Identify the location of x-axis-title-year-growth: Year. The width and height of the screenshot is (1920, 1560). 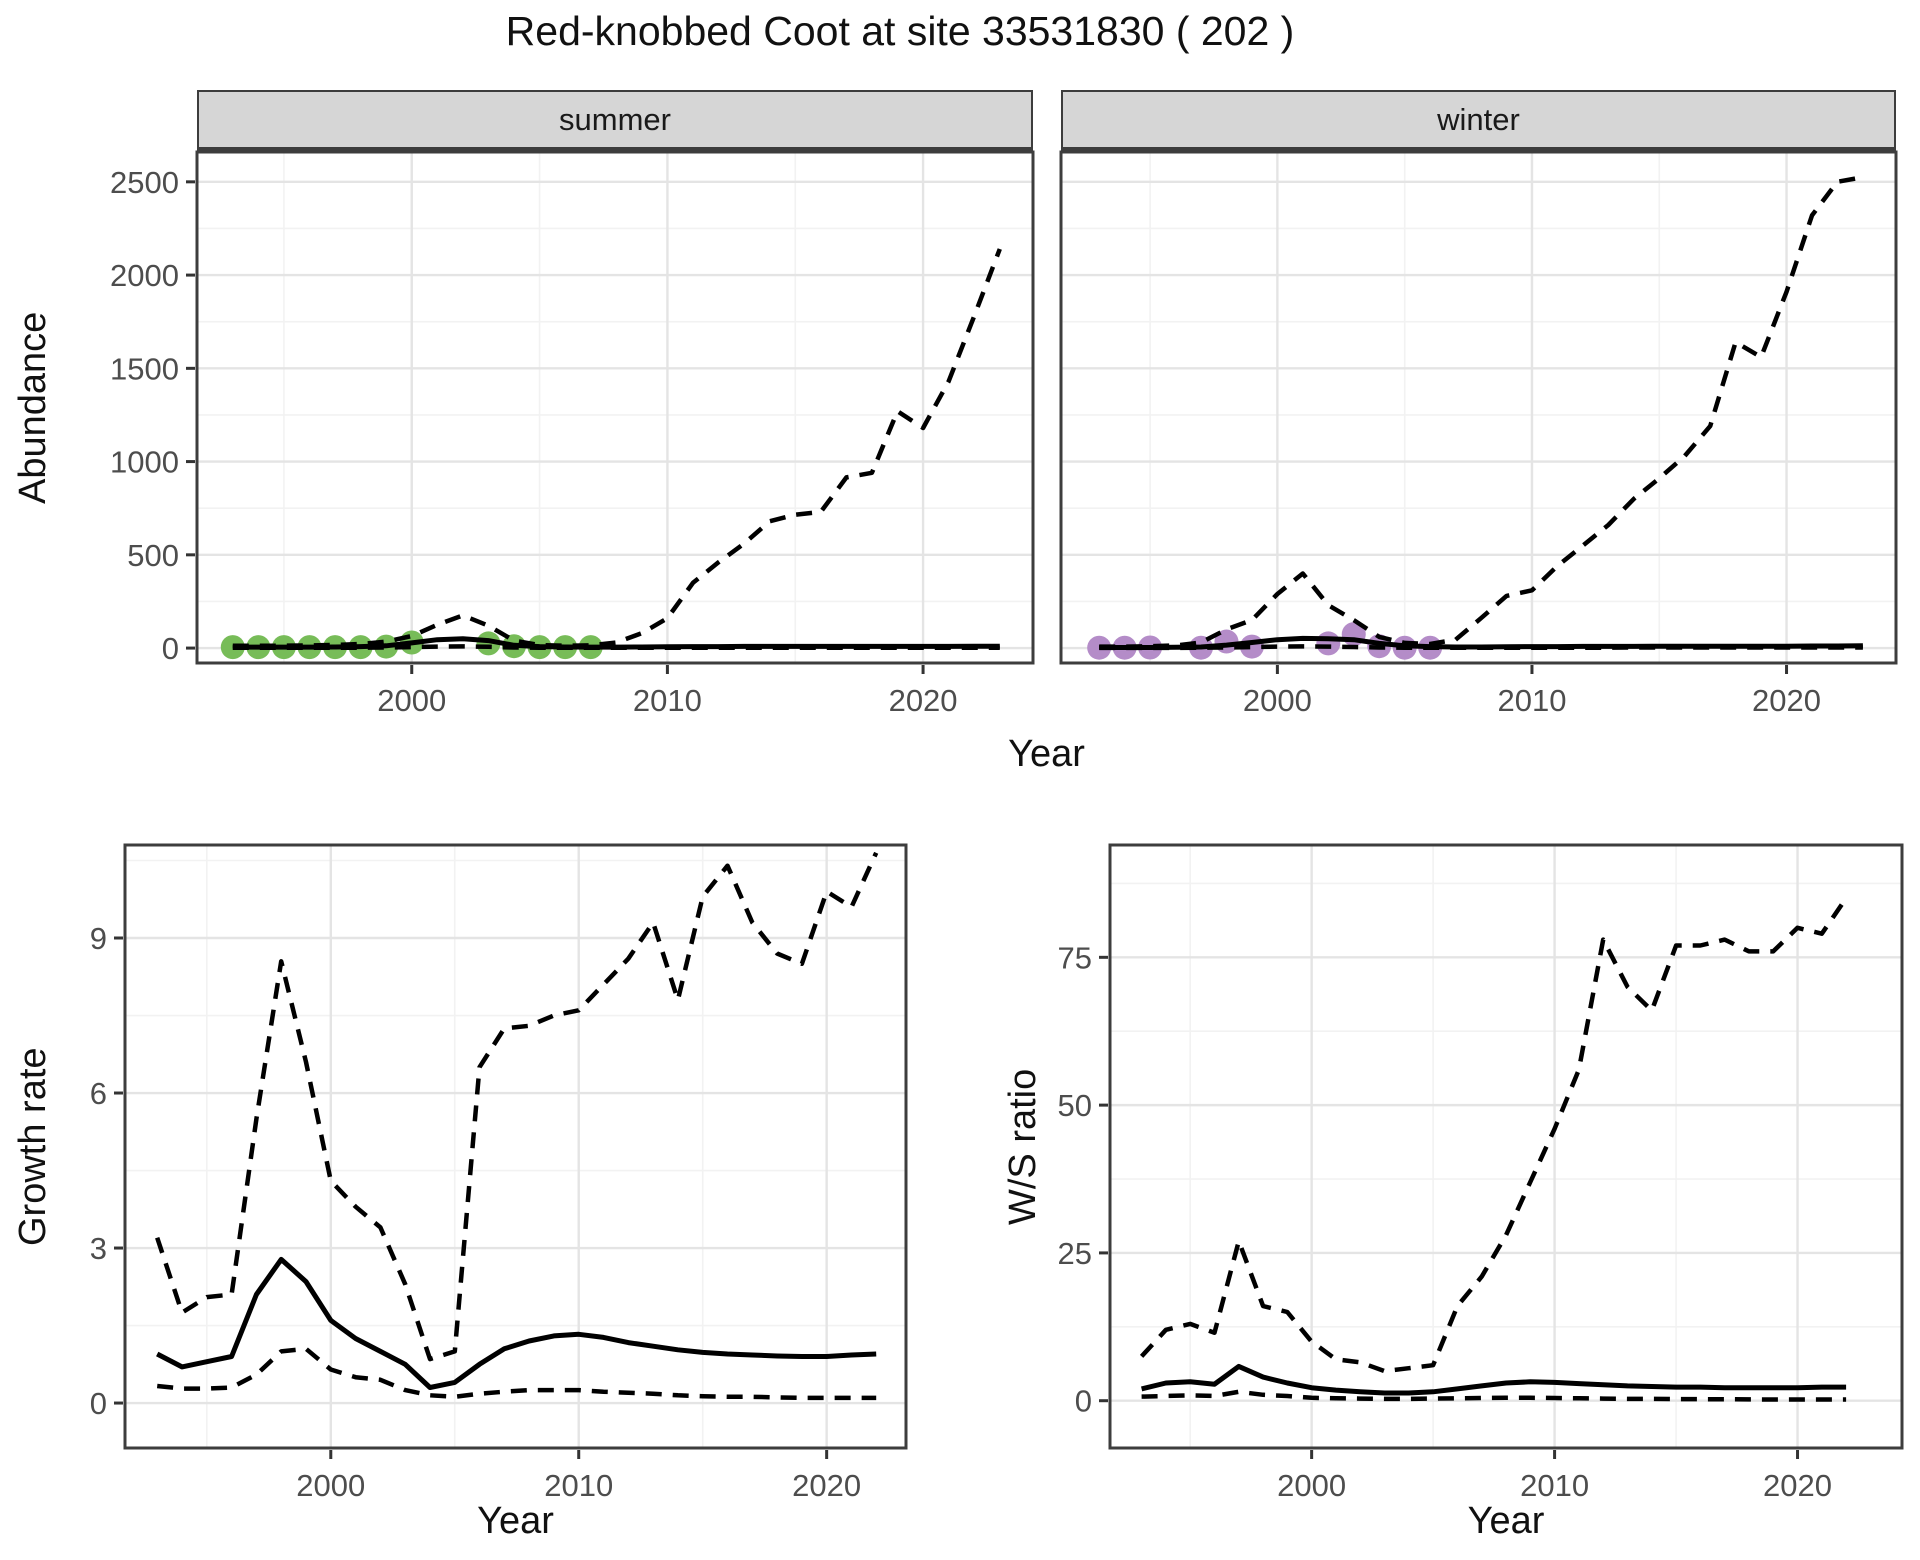
(515, 1521).